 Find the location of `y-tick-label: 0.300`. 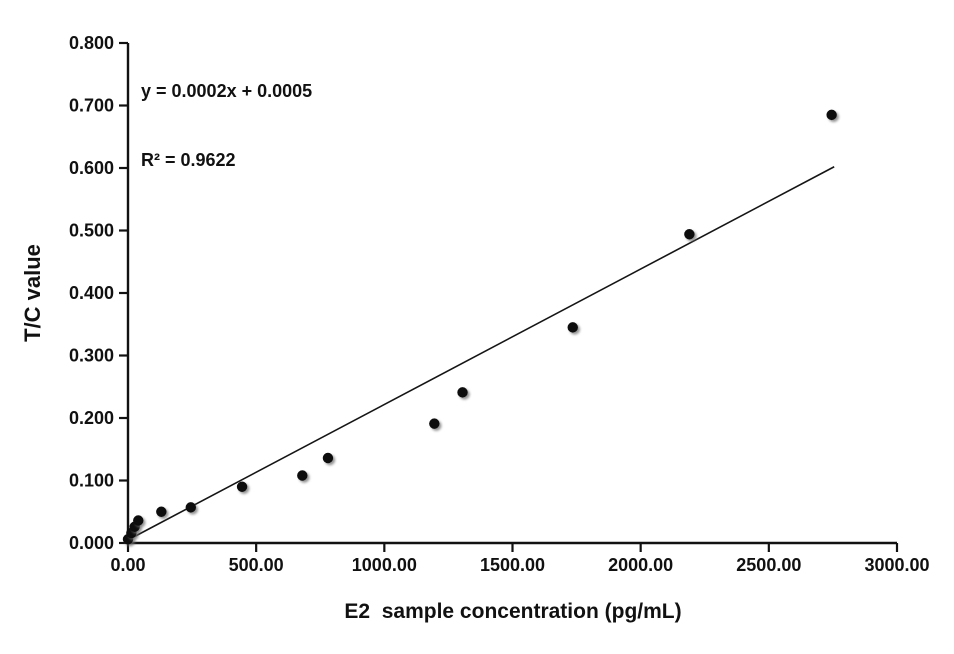

y-tick-label: 0.300 is located at coordinates (91, 356).